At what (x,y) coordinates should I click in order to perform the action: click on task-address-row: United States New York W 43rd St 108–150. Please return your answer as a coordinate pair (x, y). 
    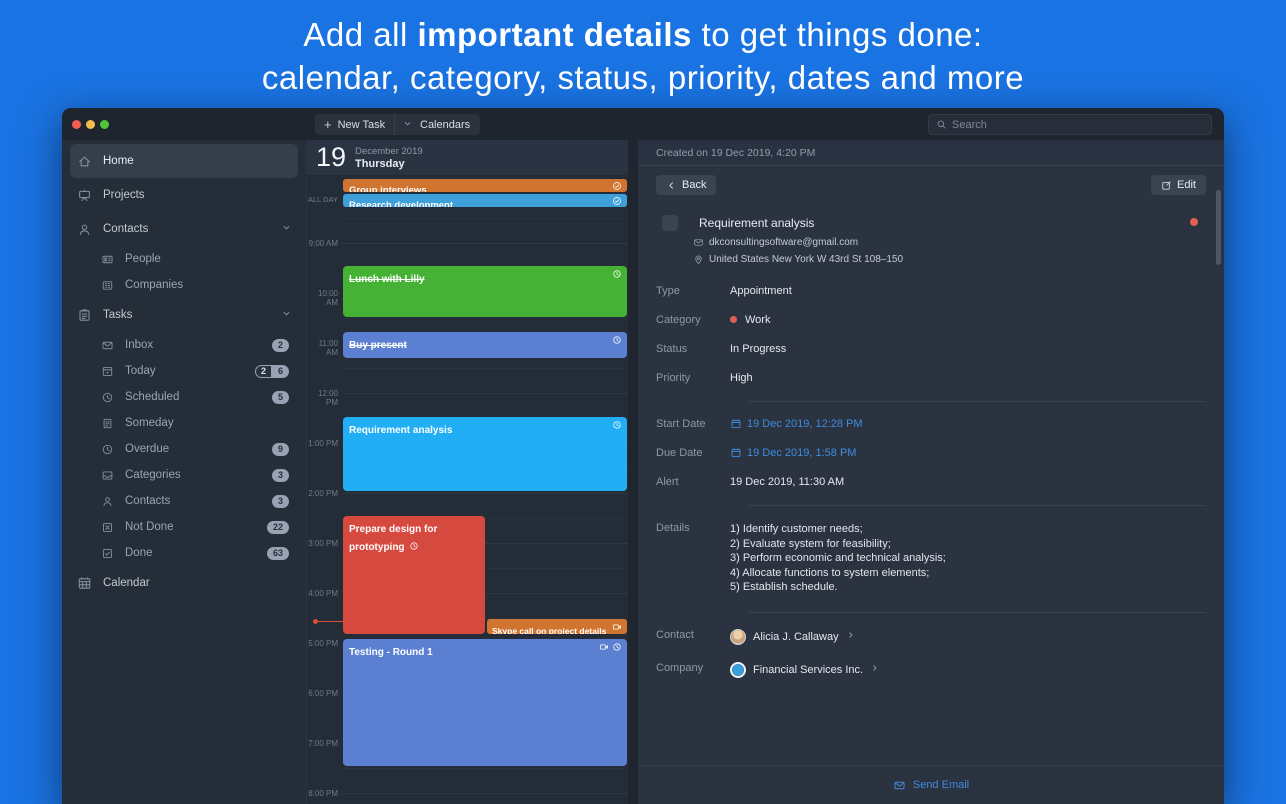
    Looking at the image, I should click on (949, 259).